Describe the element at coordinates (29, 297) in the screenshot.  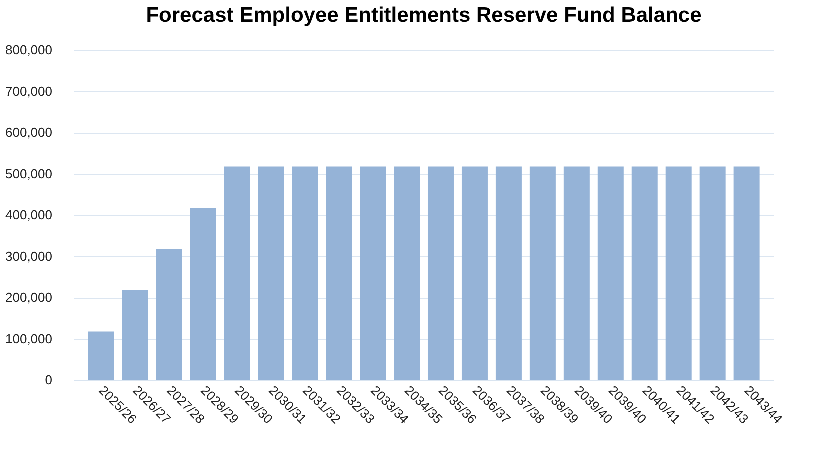
I see `y-tick-label: 200,000` at that location.